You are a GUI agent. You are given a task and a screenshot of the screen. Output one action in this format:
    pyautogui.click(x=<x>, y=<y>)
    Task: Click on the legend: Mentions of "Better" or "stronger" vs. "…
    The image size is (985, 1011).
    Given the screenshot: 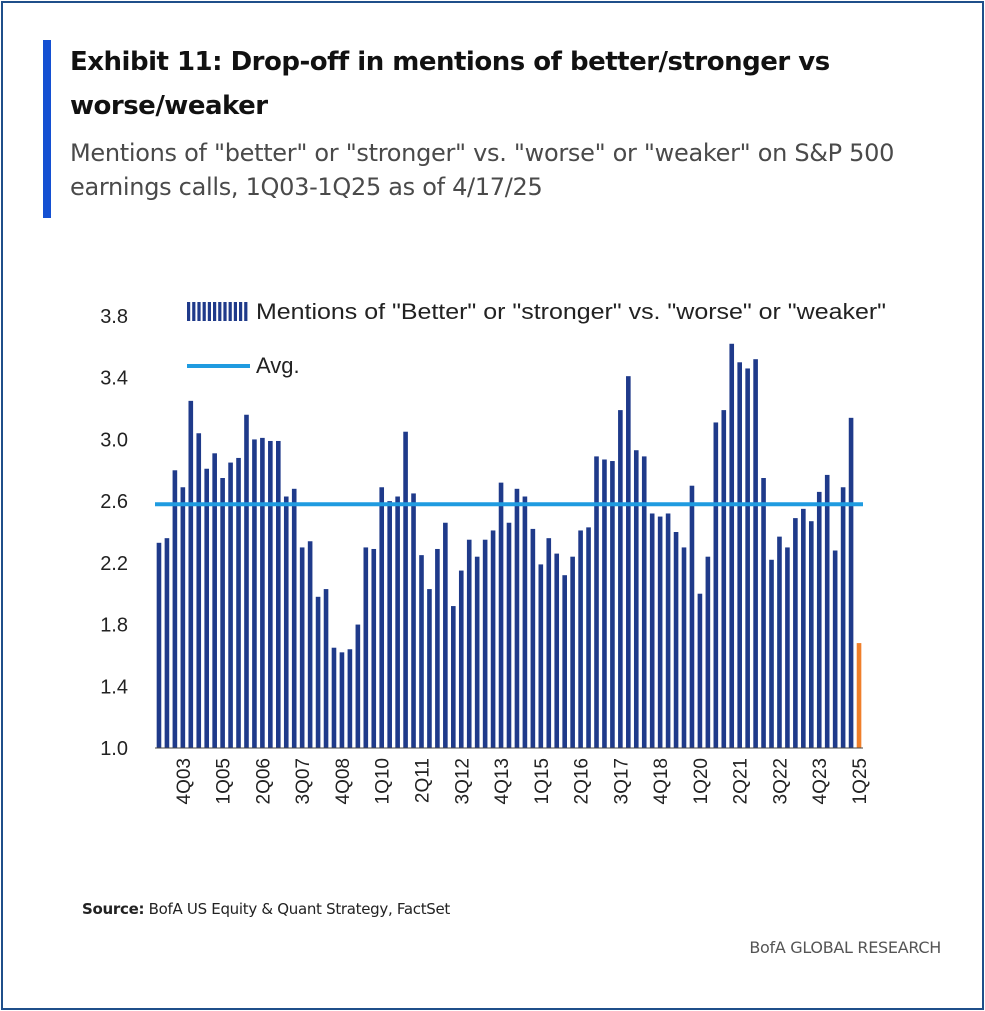 What is the action you would take?
    pyautogui.click(x=536, y=338)
    